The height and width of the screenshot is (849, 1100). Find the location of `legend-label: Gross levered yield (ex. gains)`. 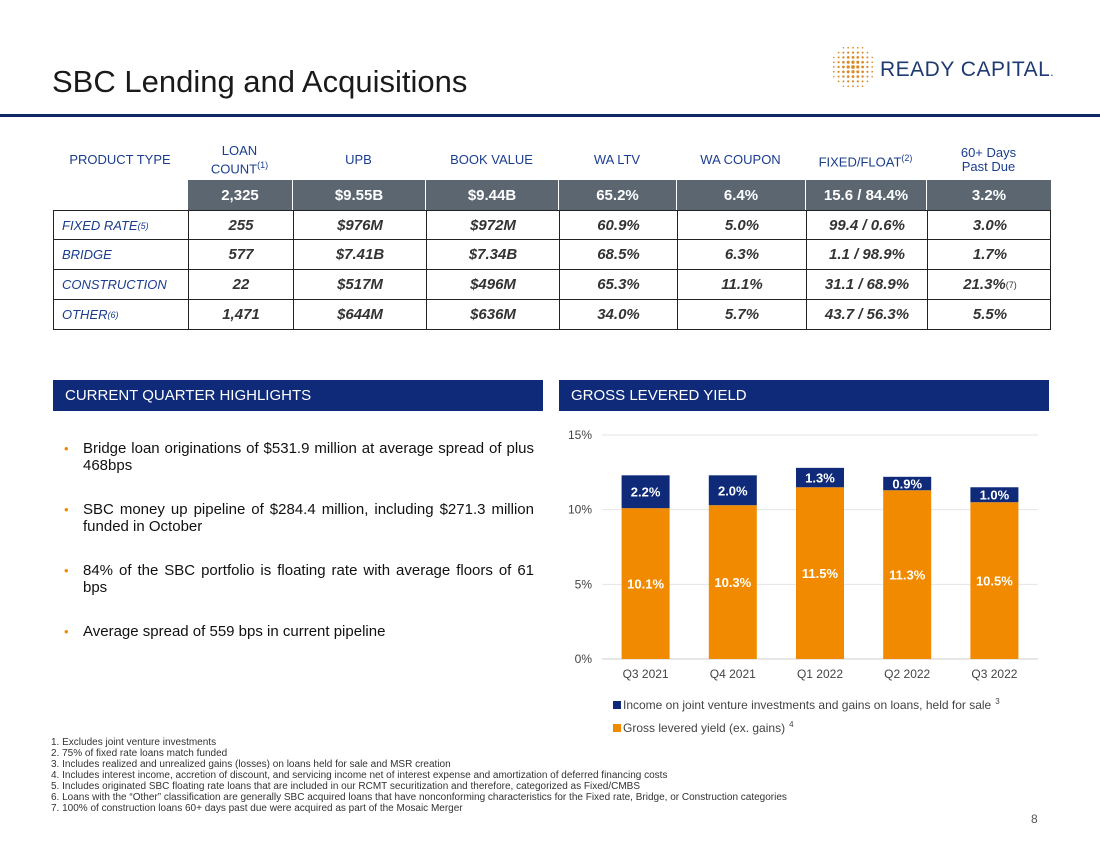

legend-label: Gross levered yield (ex. gains) is located at coordinates (704, 728).